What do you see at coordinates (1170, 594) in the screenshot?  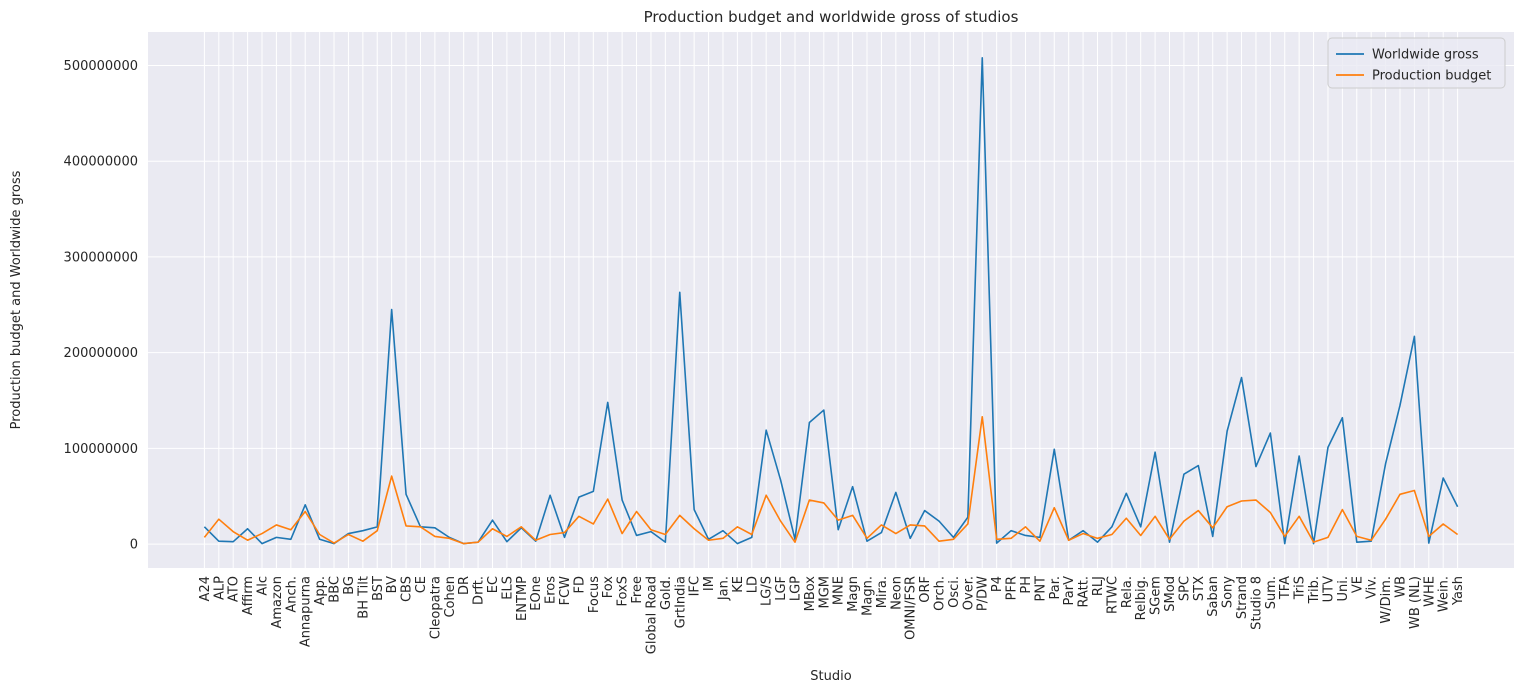 I see `x-tick-label: SMod` at bounding box center [1170, 594].